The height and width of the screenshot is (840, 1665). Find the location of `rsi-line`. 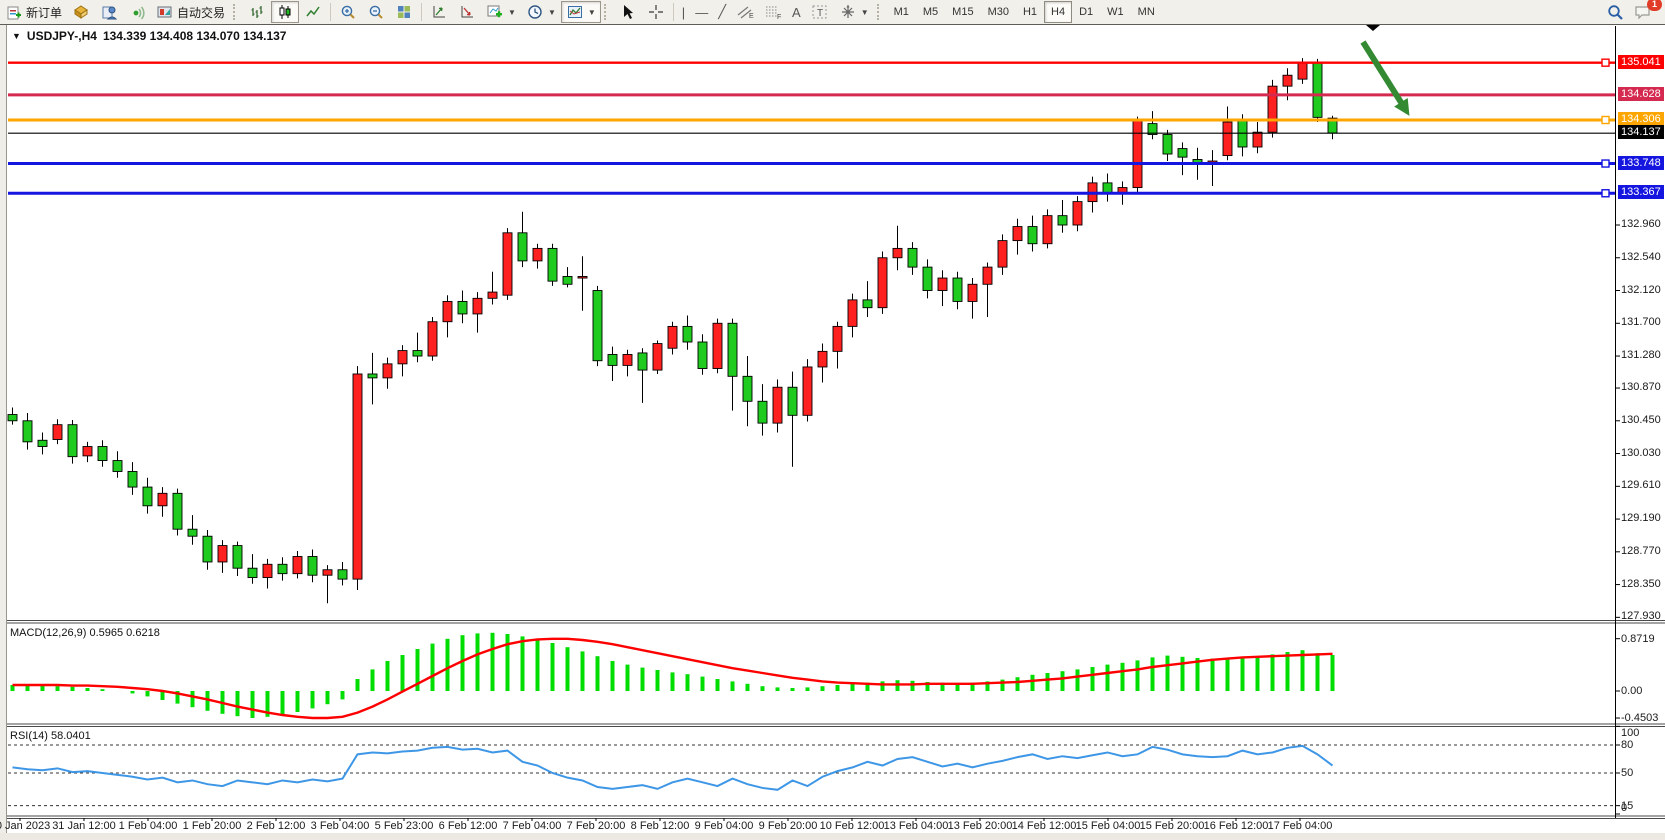

rsi-line is located at coordinates (673, 767).